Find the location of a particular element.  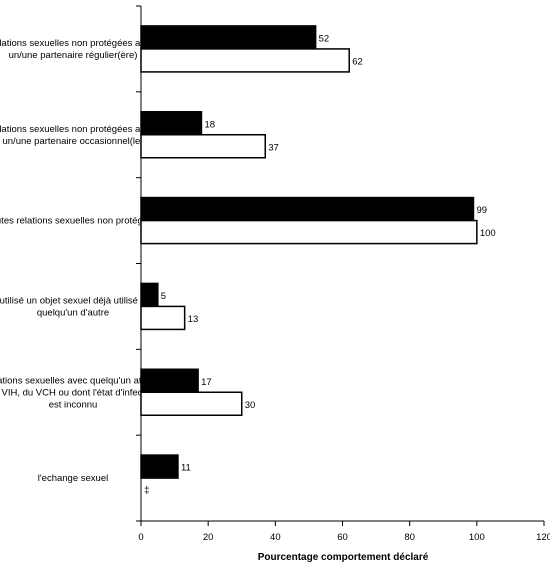

category-label-line: toutes relations sexuelles non protégées is located at coordinates (79, 221).